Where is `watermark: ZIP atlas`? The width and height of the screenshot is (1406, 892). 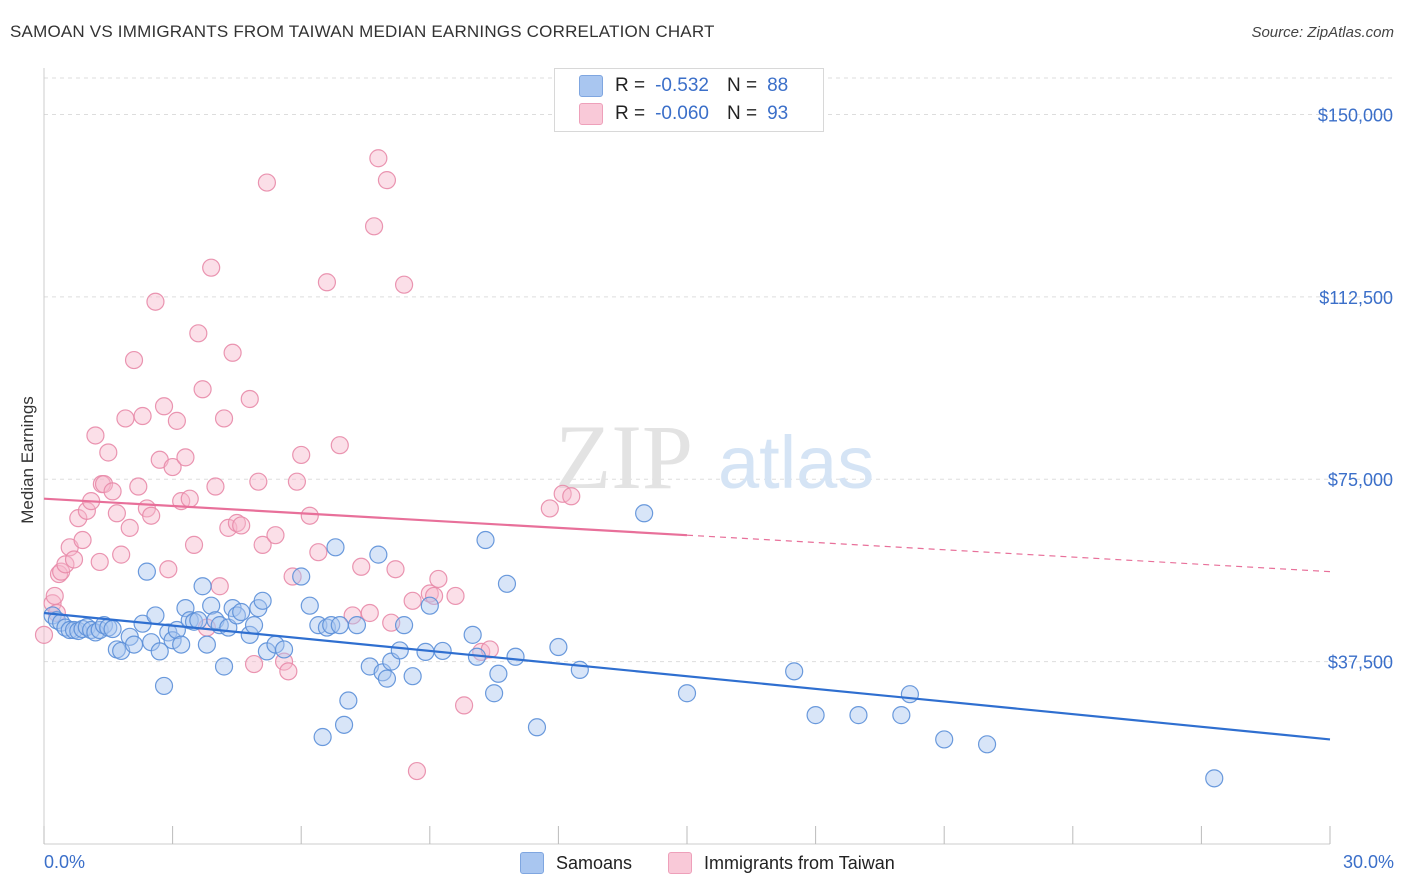 watermark: ZIP atlas is located at coordinates (714, 457).